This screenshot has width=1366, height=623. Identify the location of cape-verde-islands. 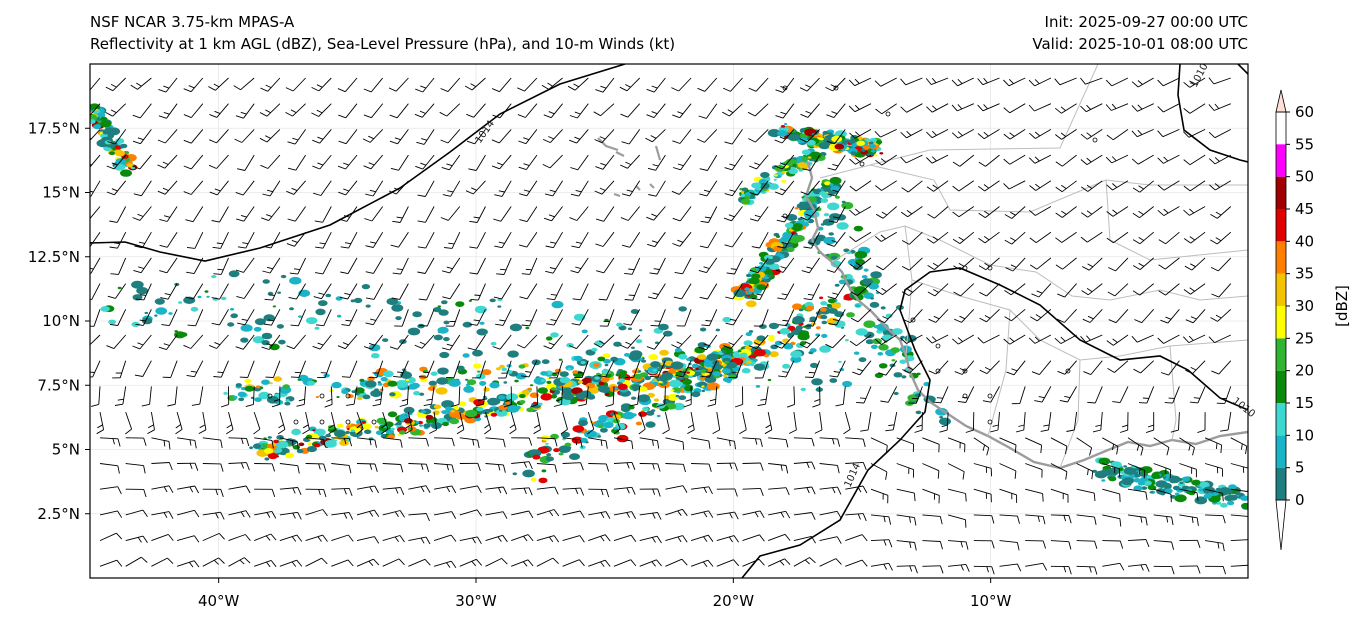
(629, 167).